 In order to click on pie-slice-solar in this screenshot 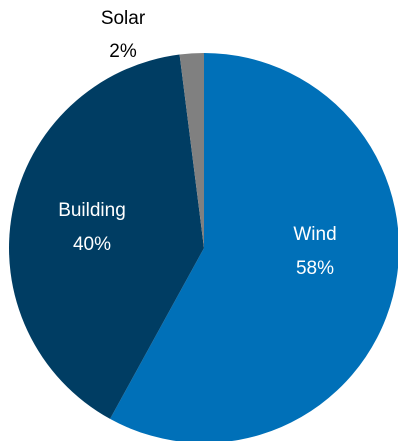, I will do `click(191, 150)`.